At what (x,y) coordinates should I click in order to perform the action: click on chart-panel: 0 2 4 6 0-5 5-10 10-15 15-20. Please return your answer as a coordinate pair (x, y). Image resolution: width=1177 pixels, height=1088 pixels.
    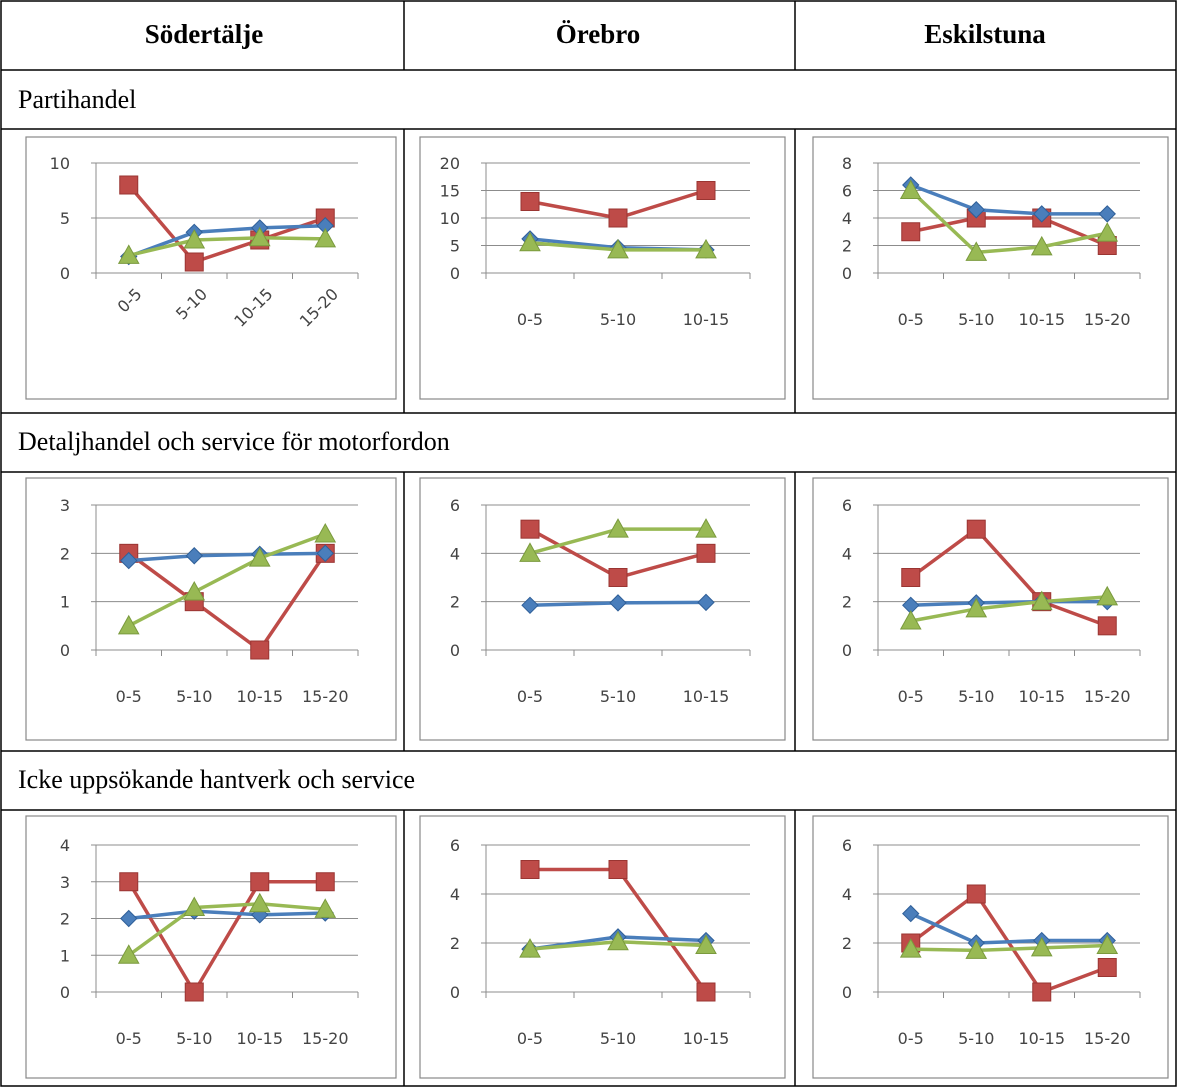
    Looking at the image, I should click on (990, 609).